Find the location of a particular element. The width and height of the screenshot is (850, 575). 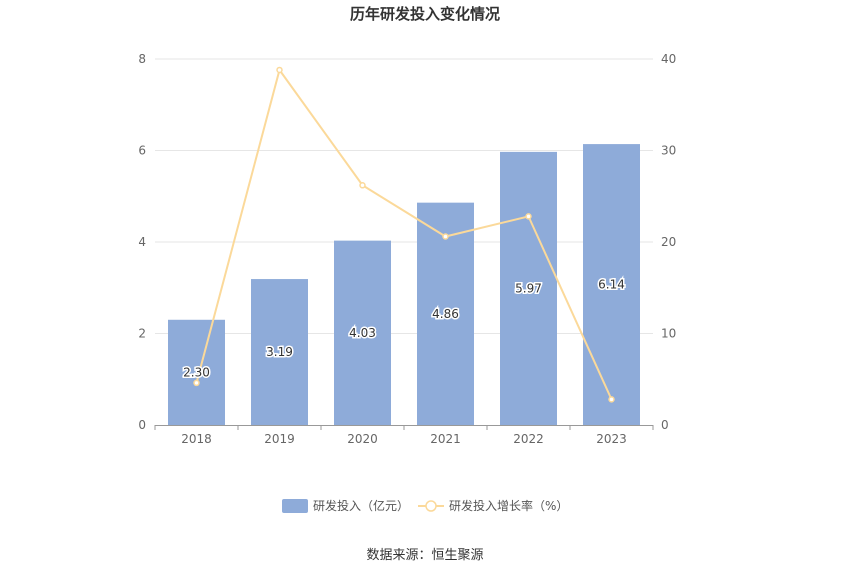

bar-value-label: 4.03 is located at coordinates (362, 333).